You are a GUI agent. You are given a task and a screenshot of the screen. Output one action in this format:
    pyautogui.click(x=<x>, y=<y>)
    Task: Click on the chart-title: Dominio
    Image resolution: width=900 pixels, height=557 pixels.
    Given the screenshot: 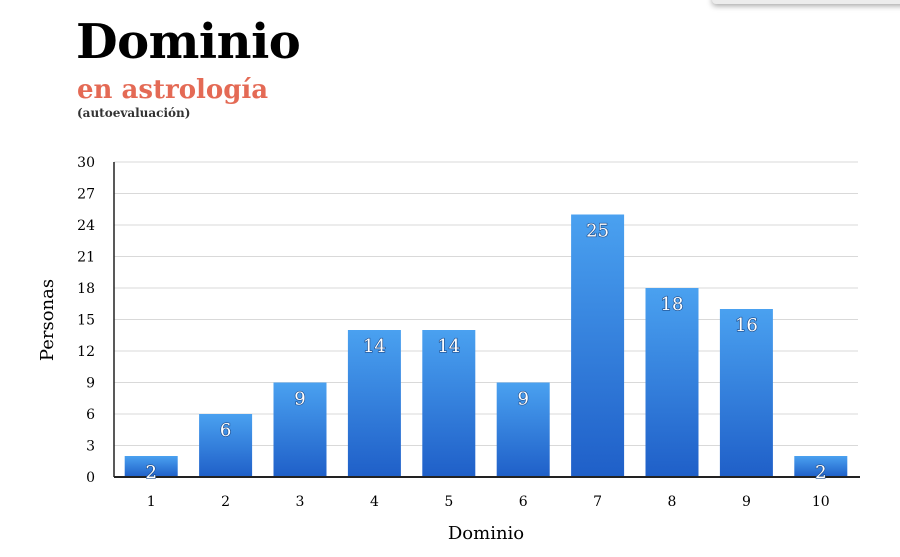 What is the action you would take?
    pyautogui.click(x=188, y=42)
    